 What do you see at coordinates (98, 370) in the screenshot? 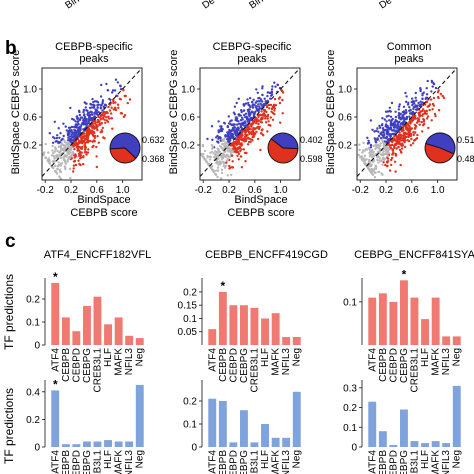
I see `category-label: CREB3L1` at bounding box center [98, 370].